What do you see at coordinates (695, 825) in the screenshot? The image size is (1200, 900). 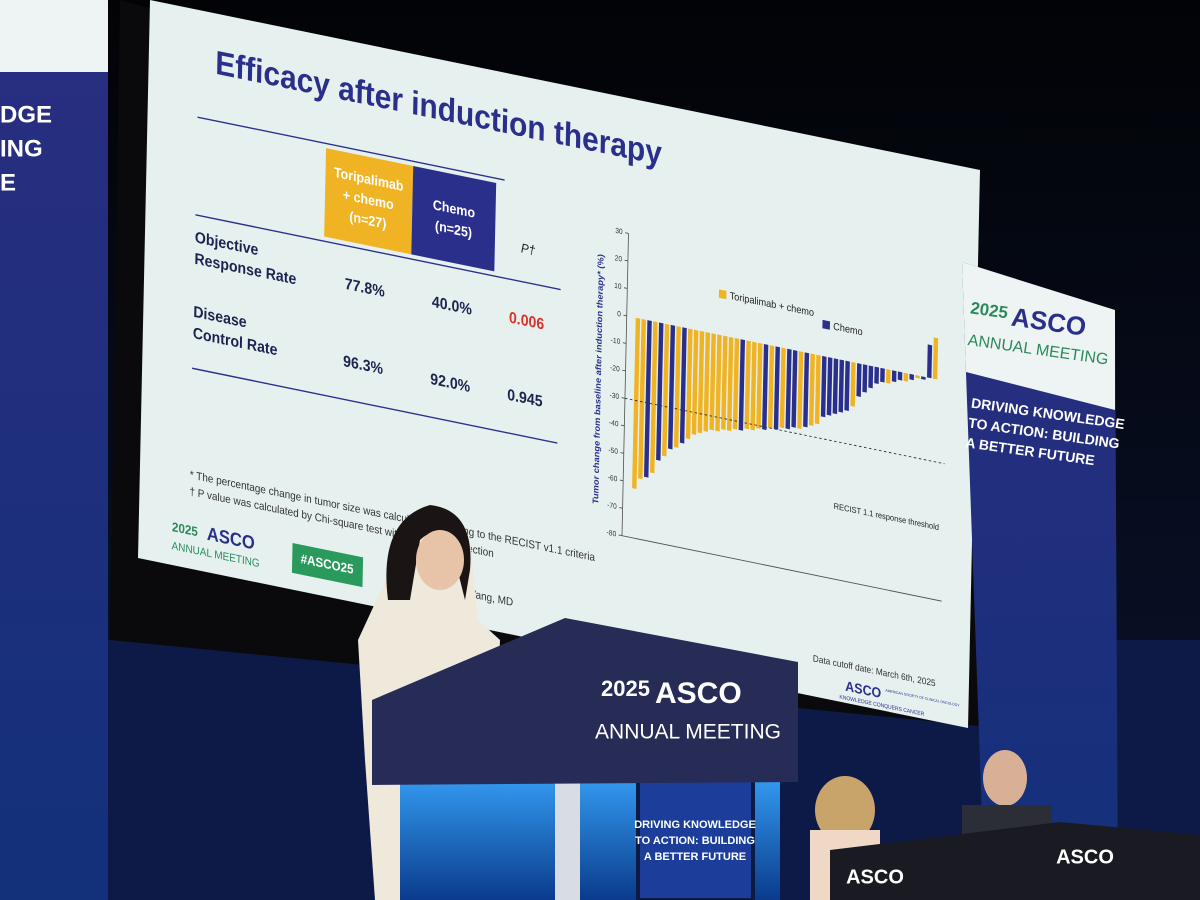 I see `podium-theme: DRIVING KNOWLEDGE` at bounding box center [695, 825].